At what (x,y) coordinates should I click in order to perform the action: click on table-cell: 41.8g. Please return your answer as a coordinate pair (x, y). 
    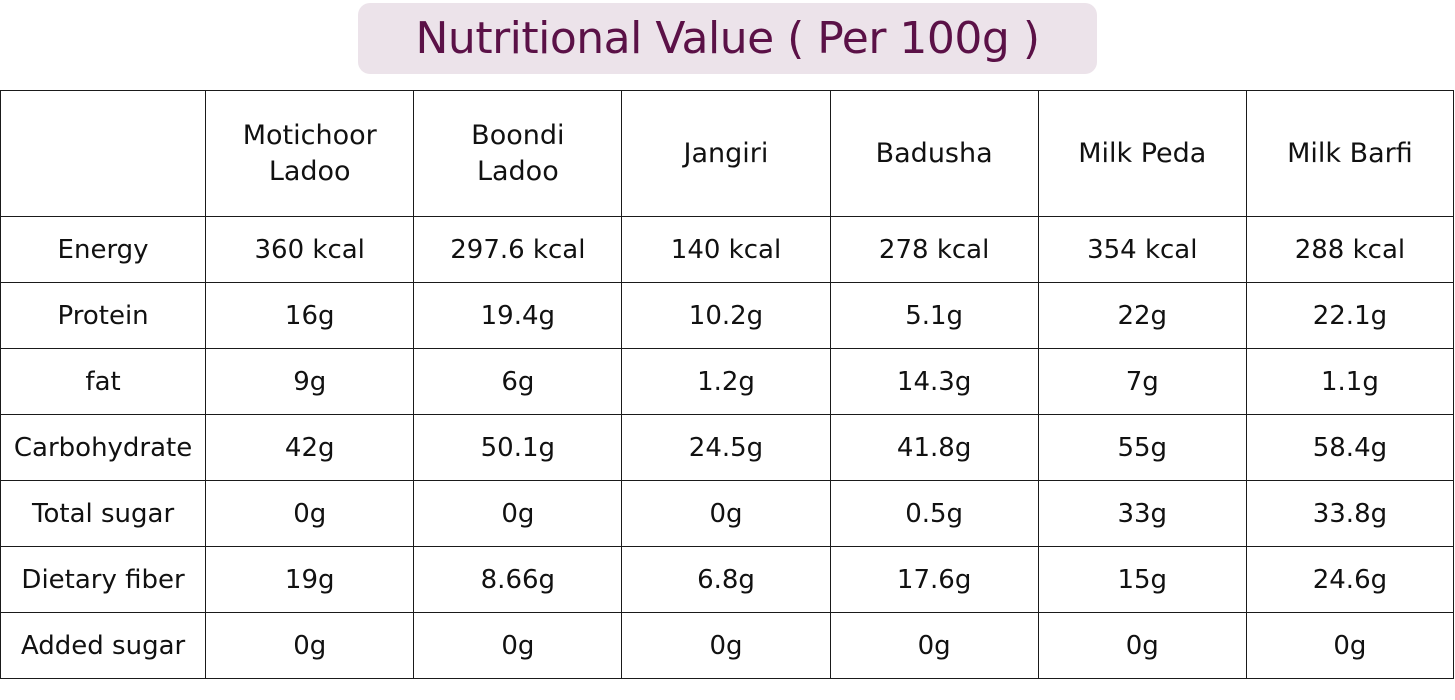
    Looking at the image, I should click on (934, 447).